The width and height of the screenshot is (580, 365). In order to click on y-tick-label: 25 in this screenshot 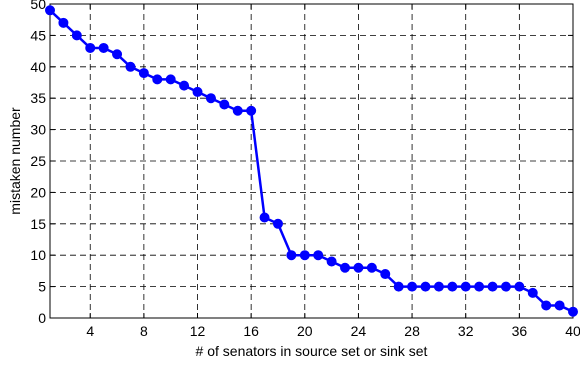, I will do `click(38, 161)`.